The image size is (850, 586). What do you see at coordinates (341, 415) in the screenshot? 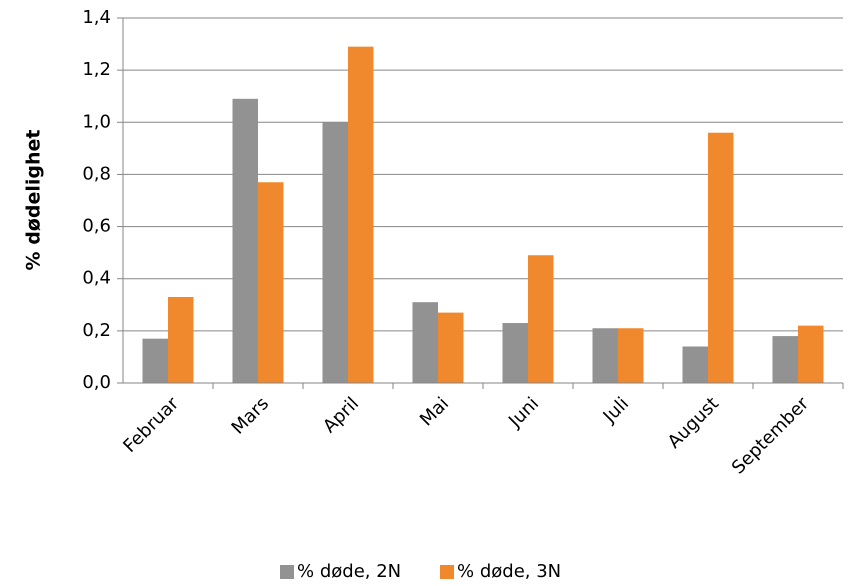
I see `x-tick-label: April` at bounding box center [341, 415].